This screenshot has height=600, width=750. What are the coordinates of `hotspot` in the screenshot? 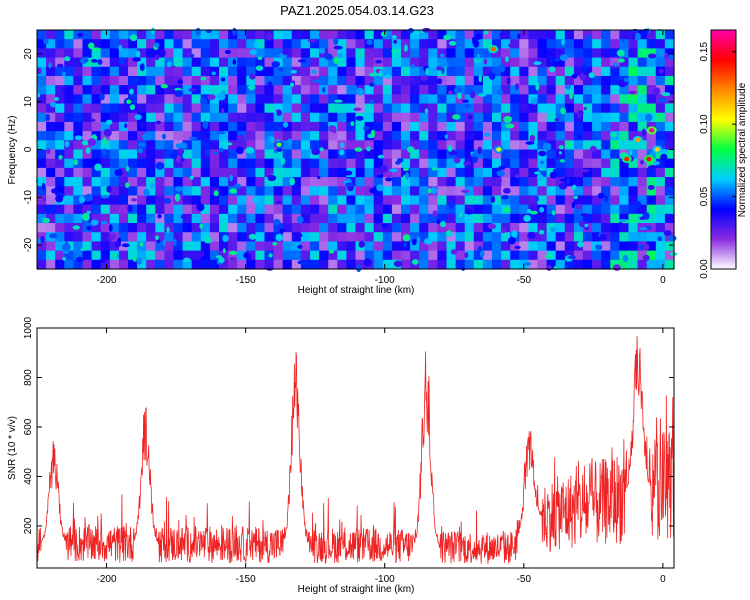 It's located at (499, 149).